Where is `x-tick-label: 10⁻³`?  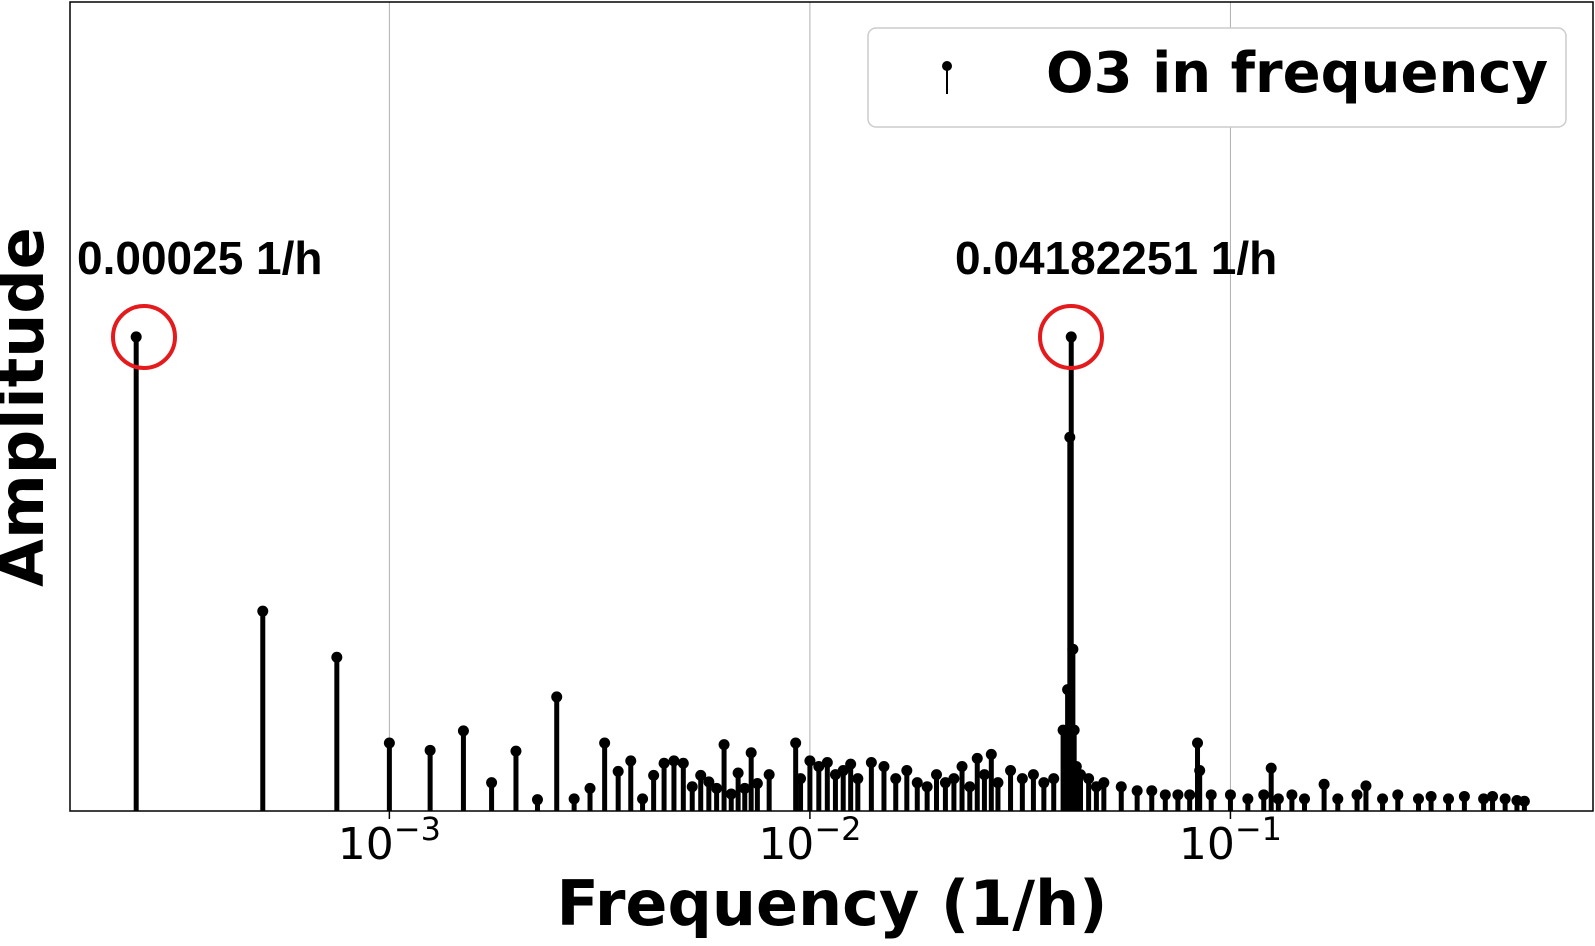 x-tick-label: 10⁻³ is located at coordinates (389, 840).